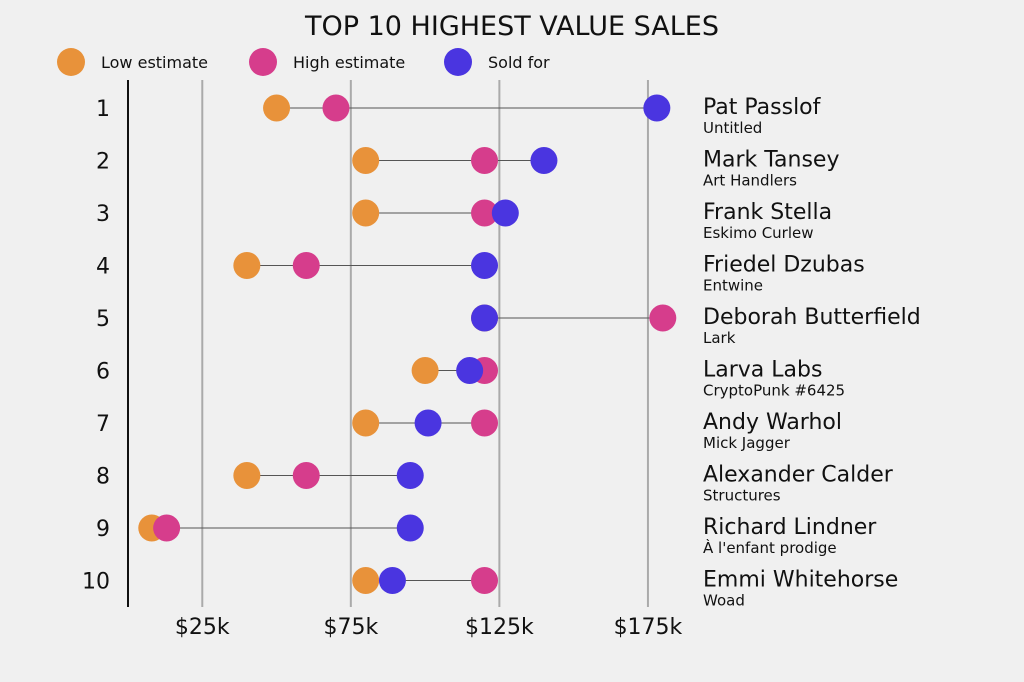  What do you see at coordinates (71, 62) in the screenshot?
I see `legend-swatch-low` at bounding box center [71, 62].